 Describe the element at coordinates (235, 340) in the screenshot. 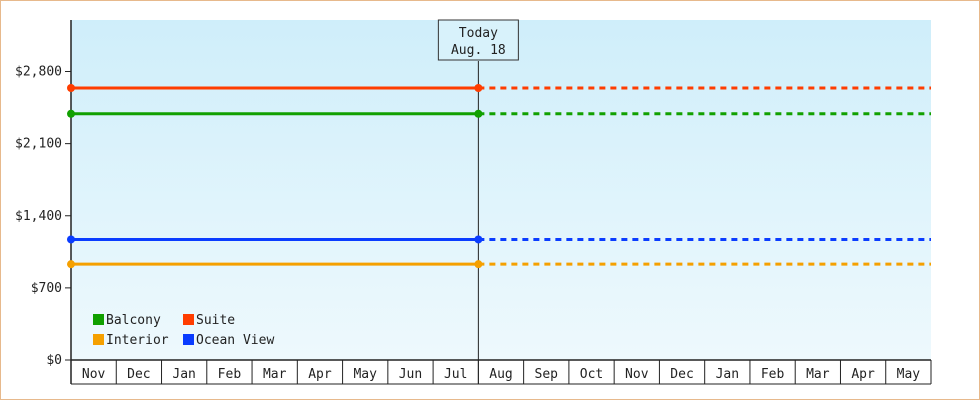

I see `legend-label: Ocean View` at that location.